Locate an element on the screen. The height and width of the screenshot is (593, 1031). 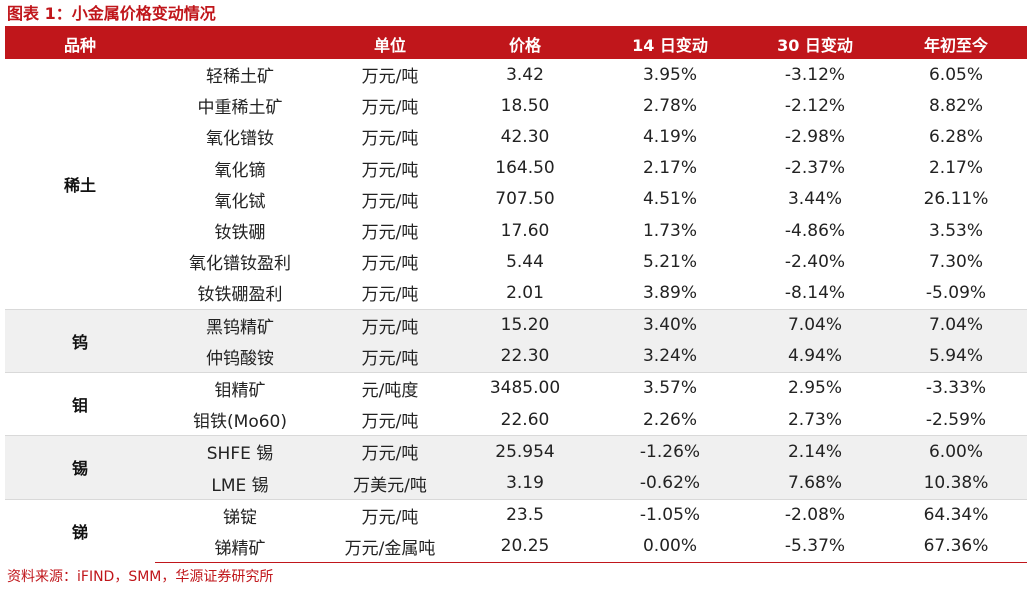
change-14d-cell: 2.26% is located at coordinates (670, 420).